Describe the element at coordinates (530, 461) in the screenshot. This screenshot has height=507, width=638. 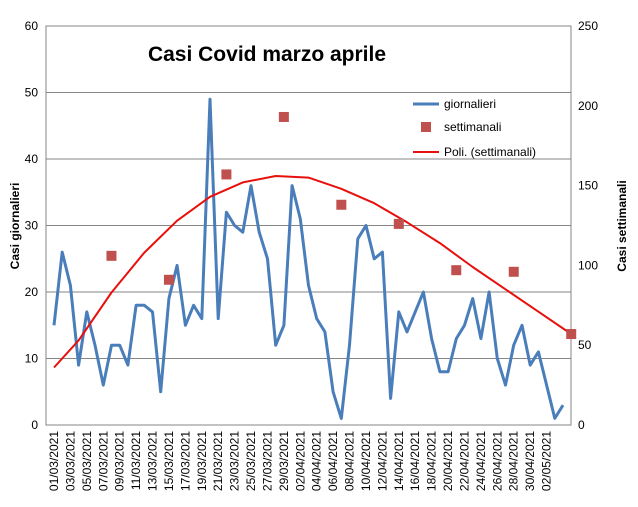
I see `x-tick-label: 30/04/2021` at that location.